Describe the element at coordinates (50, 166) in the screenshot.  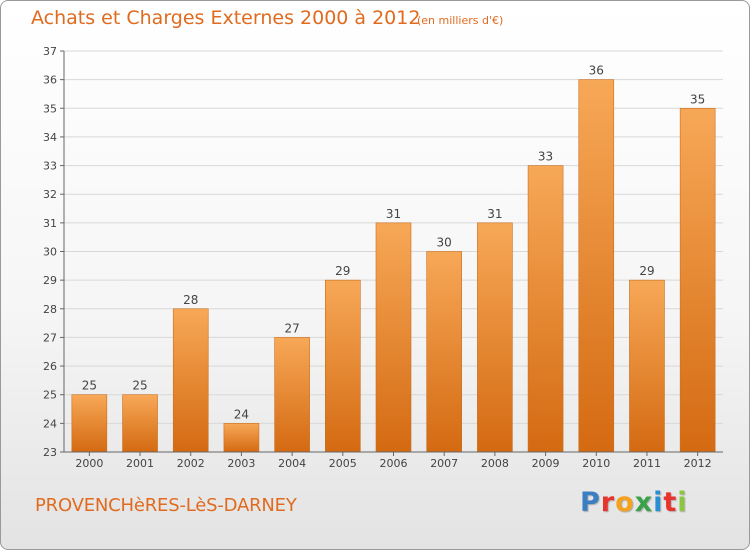
I see `y-tick-label: 33` at that location.